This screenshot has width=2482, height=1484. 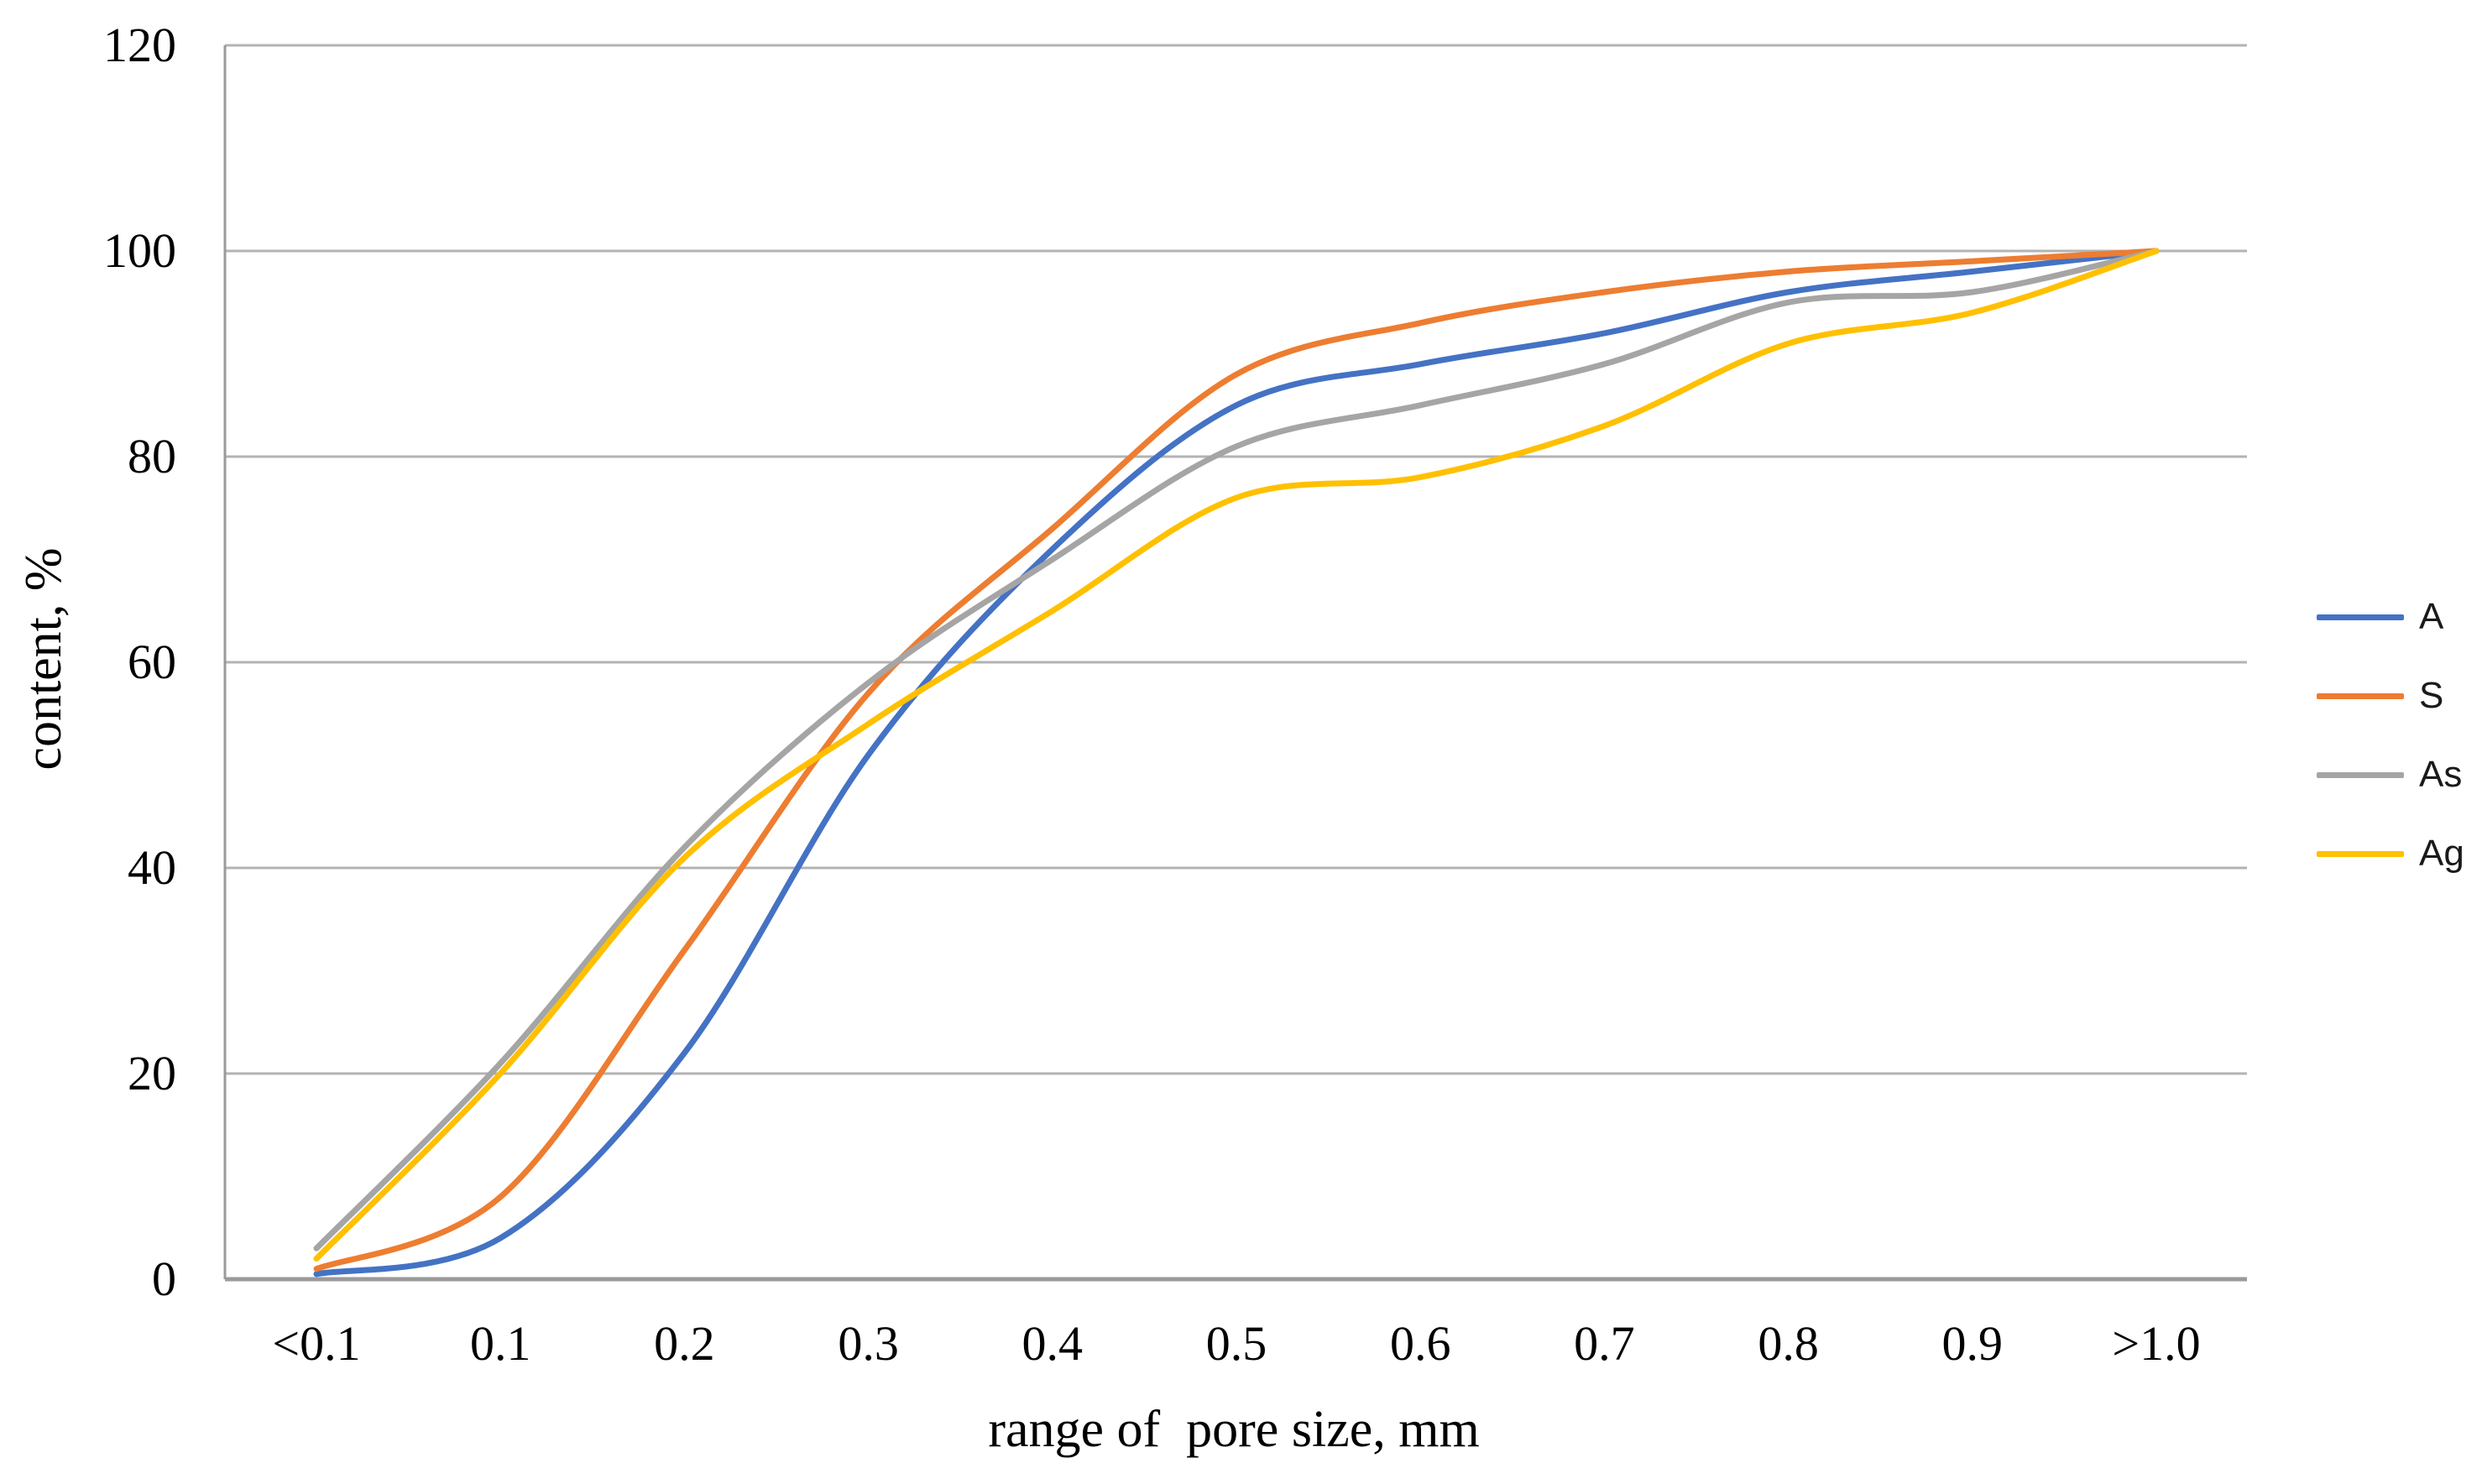 I want to click on y-tick-label-20: 20, so click(x=152, y=1073).